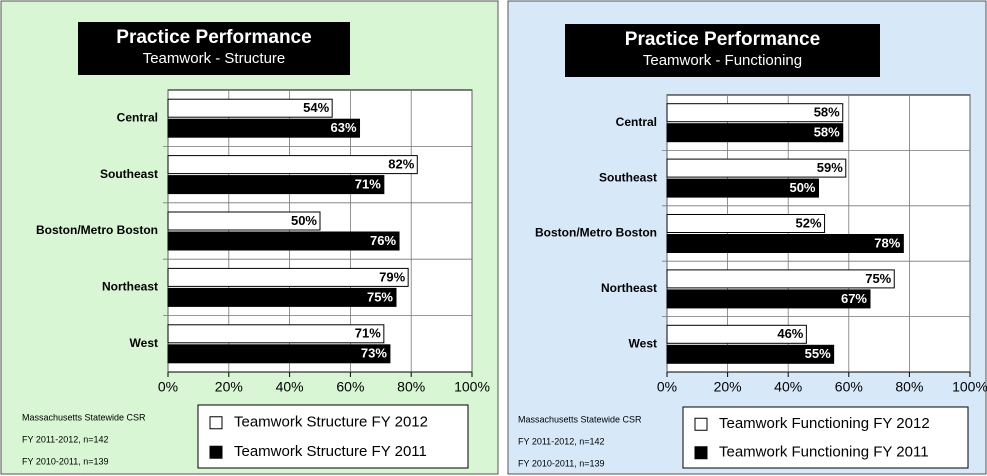 The height and width of the screenshot is (476, 987). What do you see at coordinates (383, 240) in the screenshot?
I see `value-label: 76%` at bounding box center [383, 240].